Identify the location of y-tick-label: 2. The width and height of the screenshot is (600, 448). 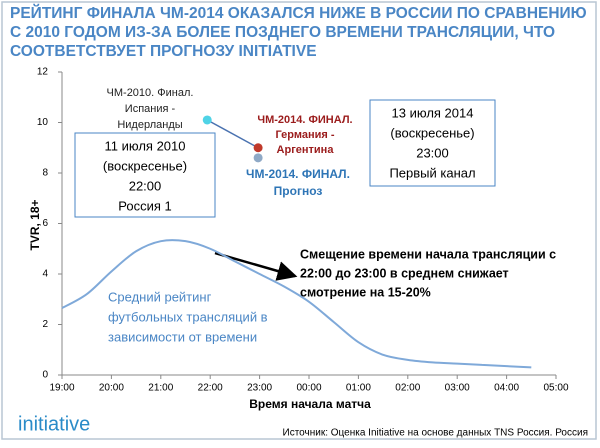
(45, 324).